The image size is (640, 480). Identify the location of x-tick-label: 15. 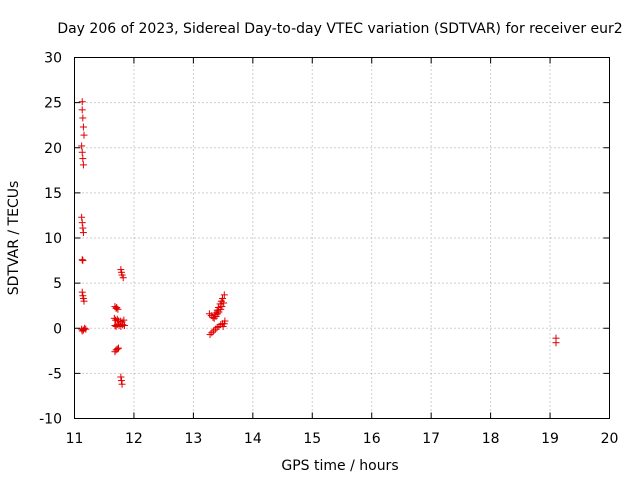
(312, 439).